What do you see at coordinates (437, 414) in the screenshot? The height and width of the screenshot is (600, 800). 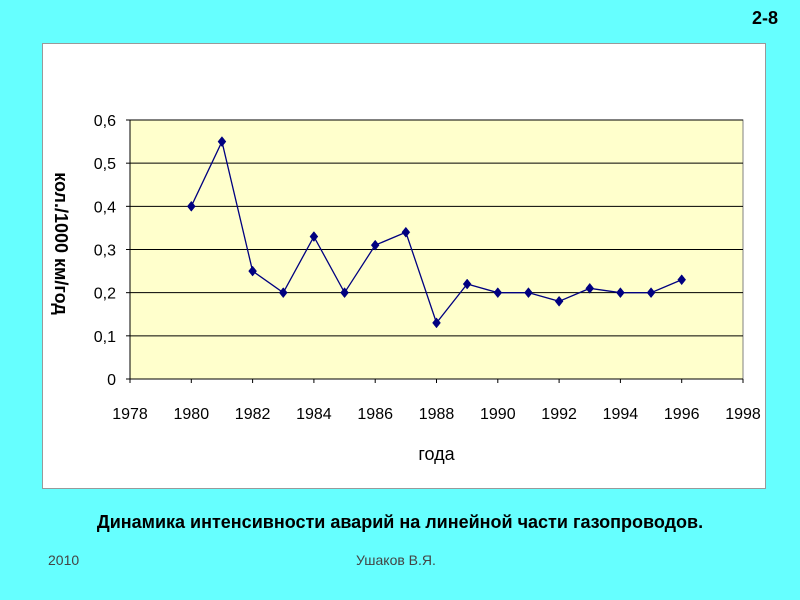 I see `x-tick-label: 1988` at bounding box center [437, 414].